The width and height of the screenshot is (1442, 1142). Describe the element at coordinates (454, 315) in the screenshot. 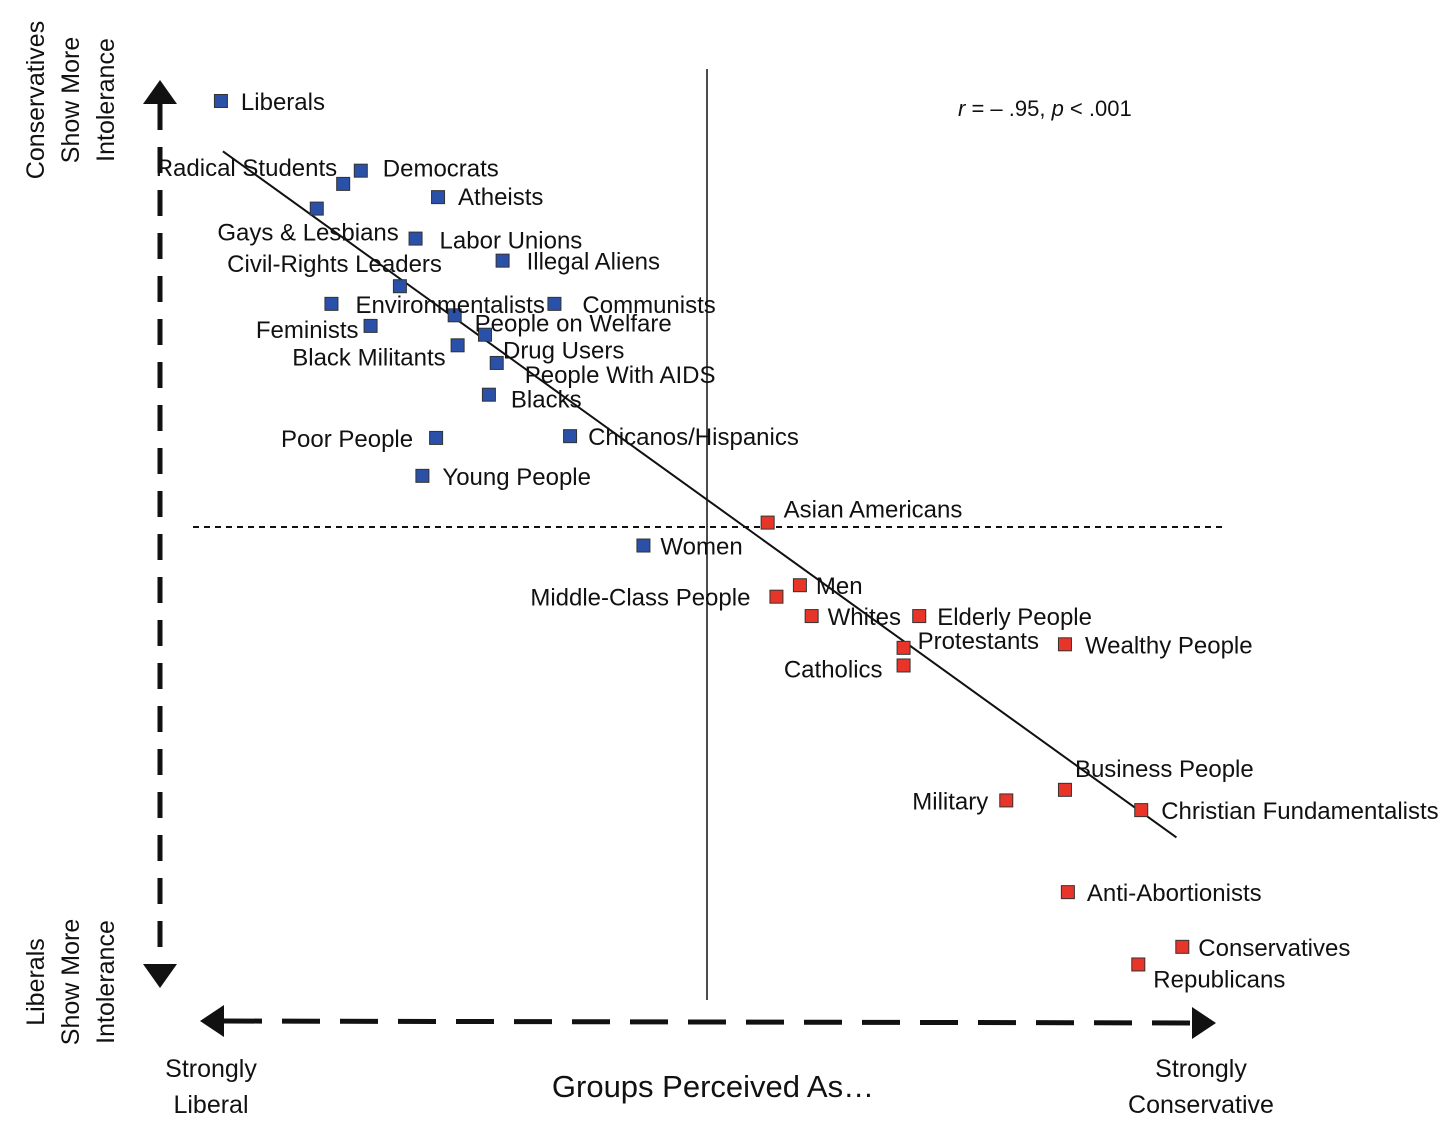

I see `point-people-on-welfare-blue-square-marker` at that location.